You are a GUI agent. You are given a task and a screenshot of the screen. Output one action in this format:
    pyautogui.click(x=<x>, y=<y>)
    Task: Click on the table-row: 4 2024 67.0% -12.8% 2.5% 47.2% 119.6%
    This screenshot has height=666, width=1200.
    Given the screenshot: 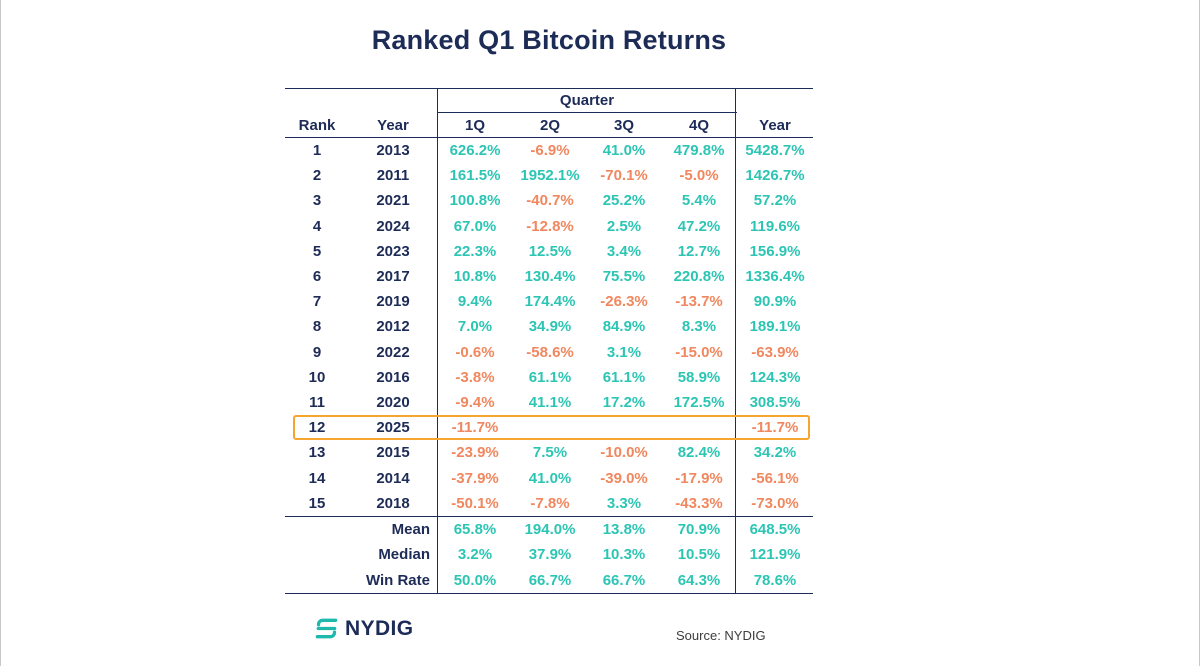 What is the action you would take?
    pyautogui.click(x=549, y=226)
    